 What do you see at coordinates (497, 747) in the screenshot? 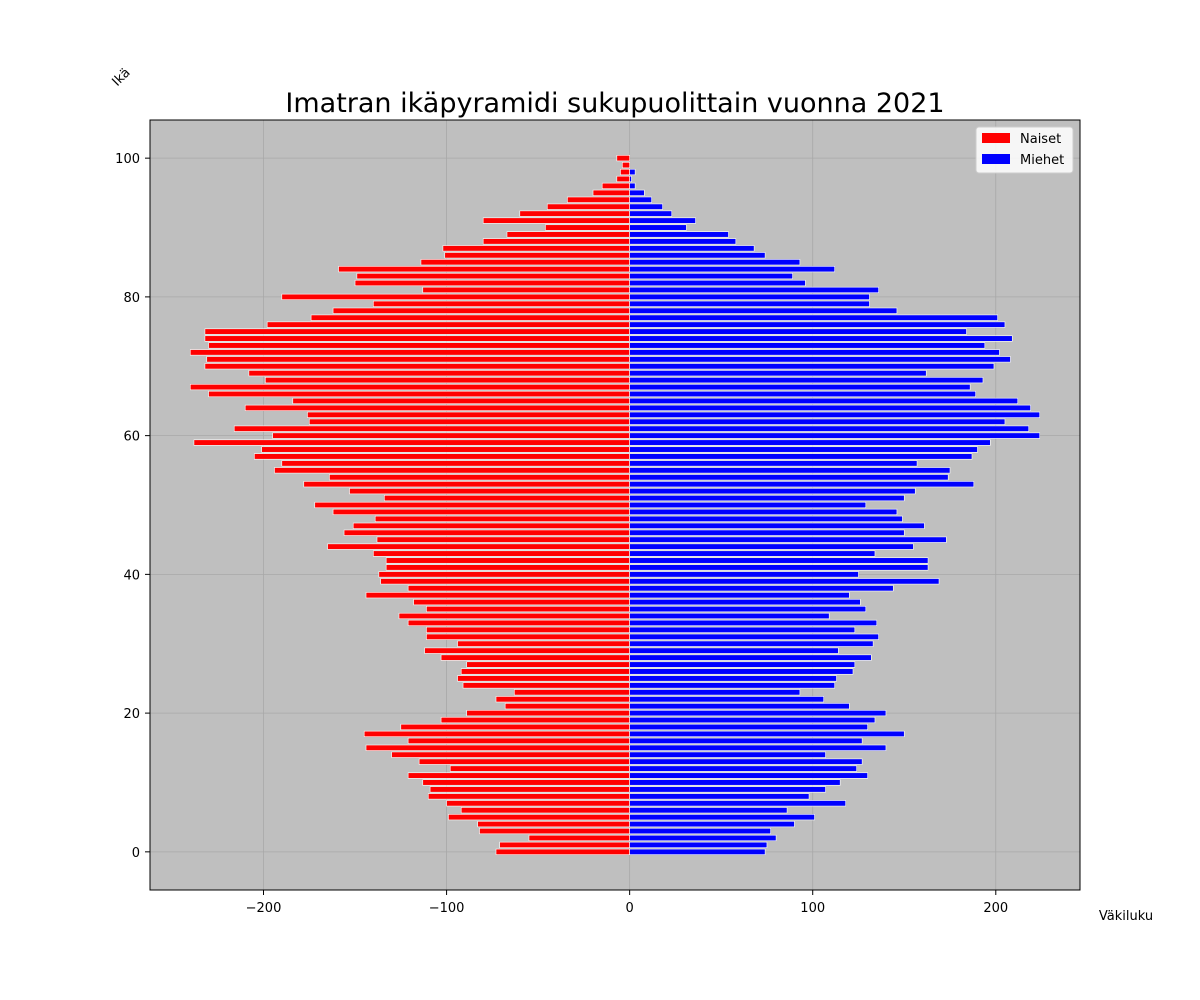
I see `bar-naiset-age-15: −144` at bounding box center [497, 747].